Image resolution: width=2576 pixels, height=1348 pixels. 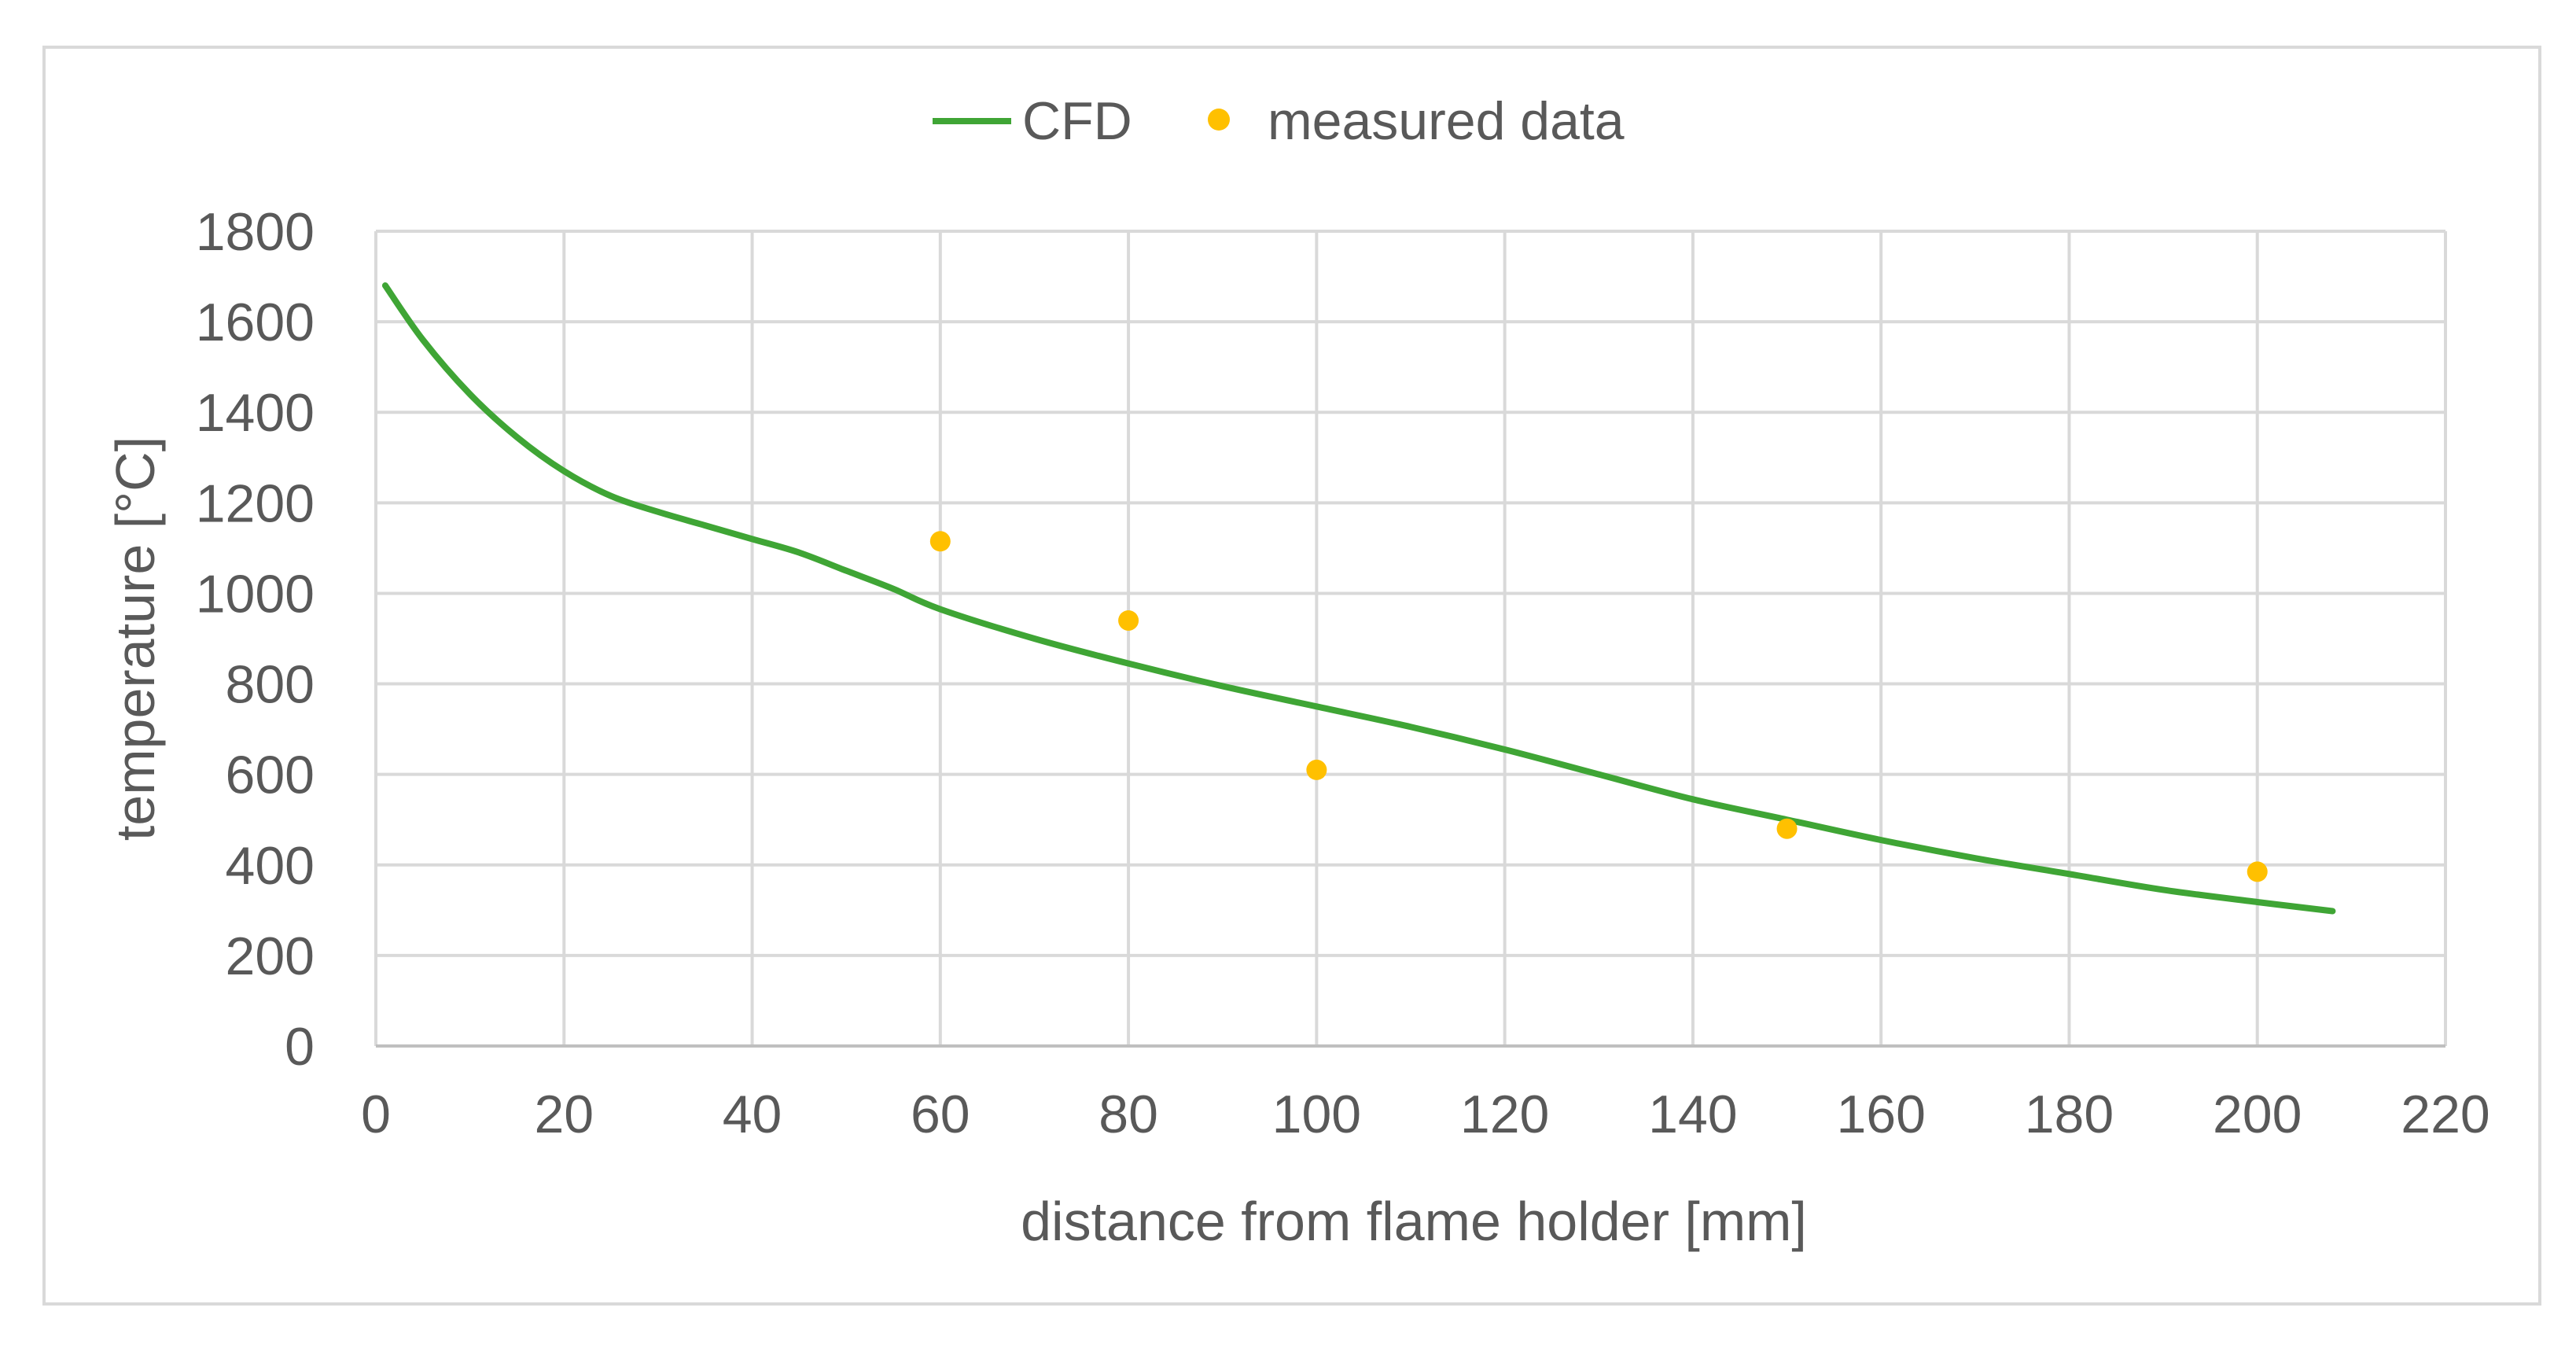 I want to click on x-tick-label: 100, so click(x=1316, y=1114).